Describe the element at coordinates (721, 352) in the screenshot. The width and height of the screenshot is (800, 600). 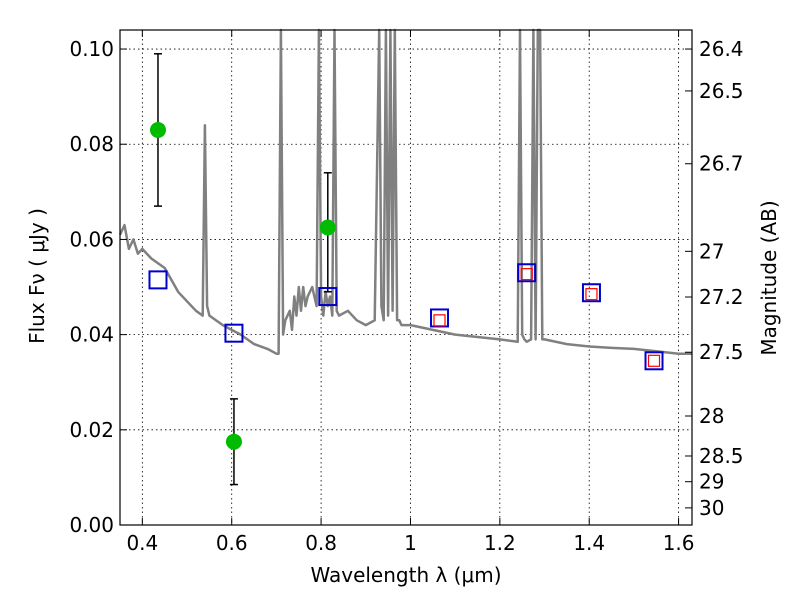
I see `right-tick-label: 27.5` at that location.